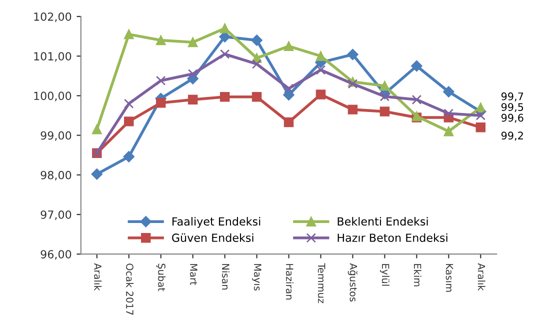 Image resolution: width=558 pixels, height=330 pixels. Describe the element at coordinates (56, 215) in the screenshot. I see `y-tick-label: 97,00` at that location.